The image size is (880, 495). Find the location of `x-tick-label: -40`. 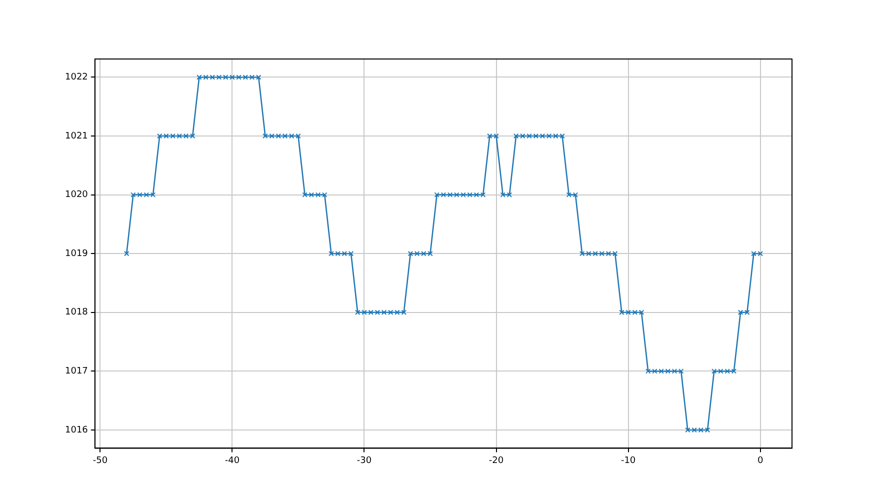

x-tick-label: -40 is located at coordinates (232, 461).